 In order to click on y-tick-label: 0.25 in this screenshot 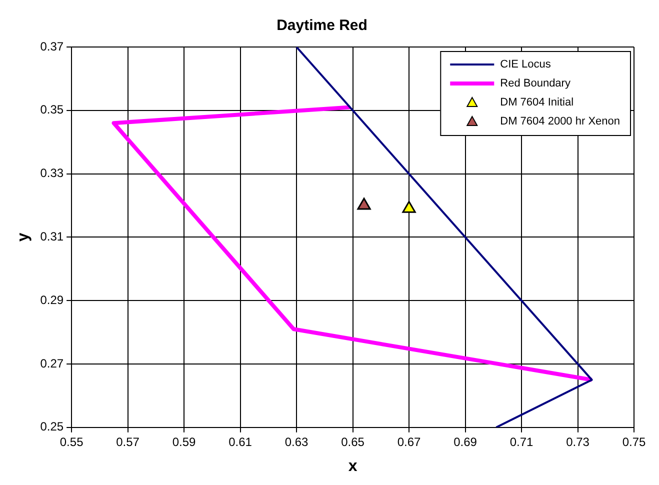, I will do `click(52, 427)`.